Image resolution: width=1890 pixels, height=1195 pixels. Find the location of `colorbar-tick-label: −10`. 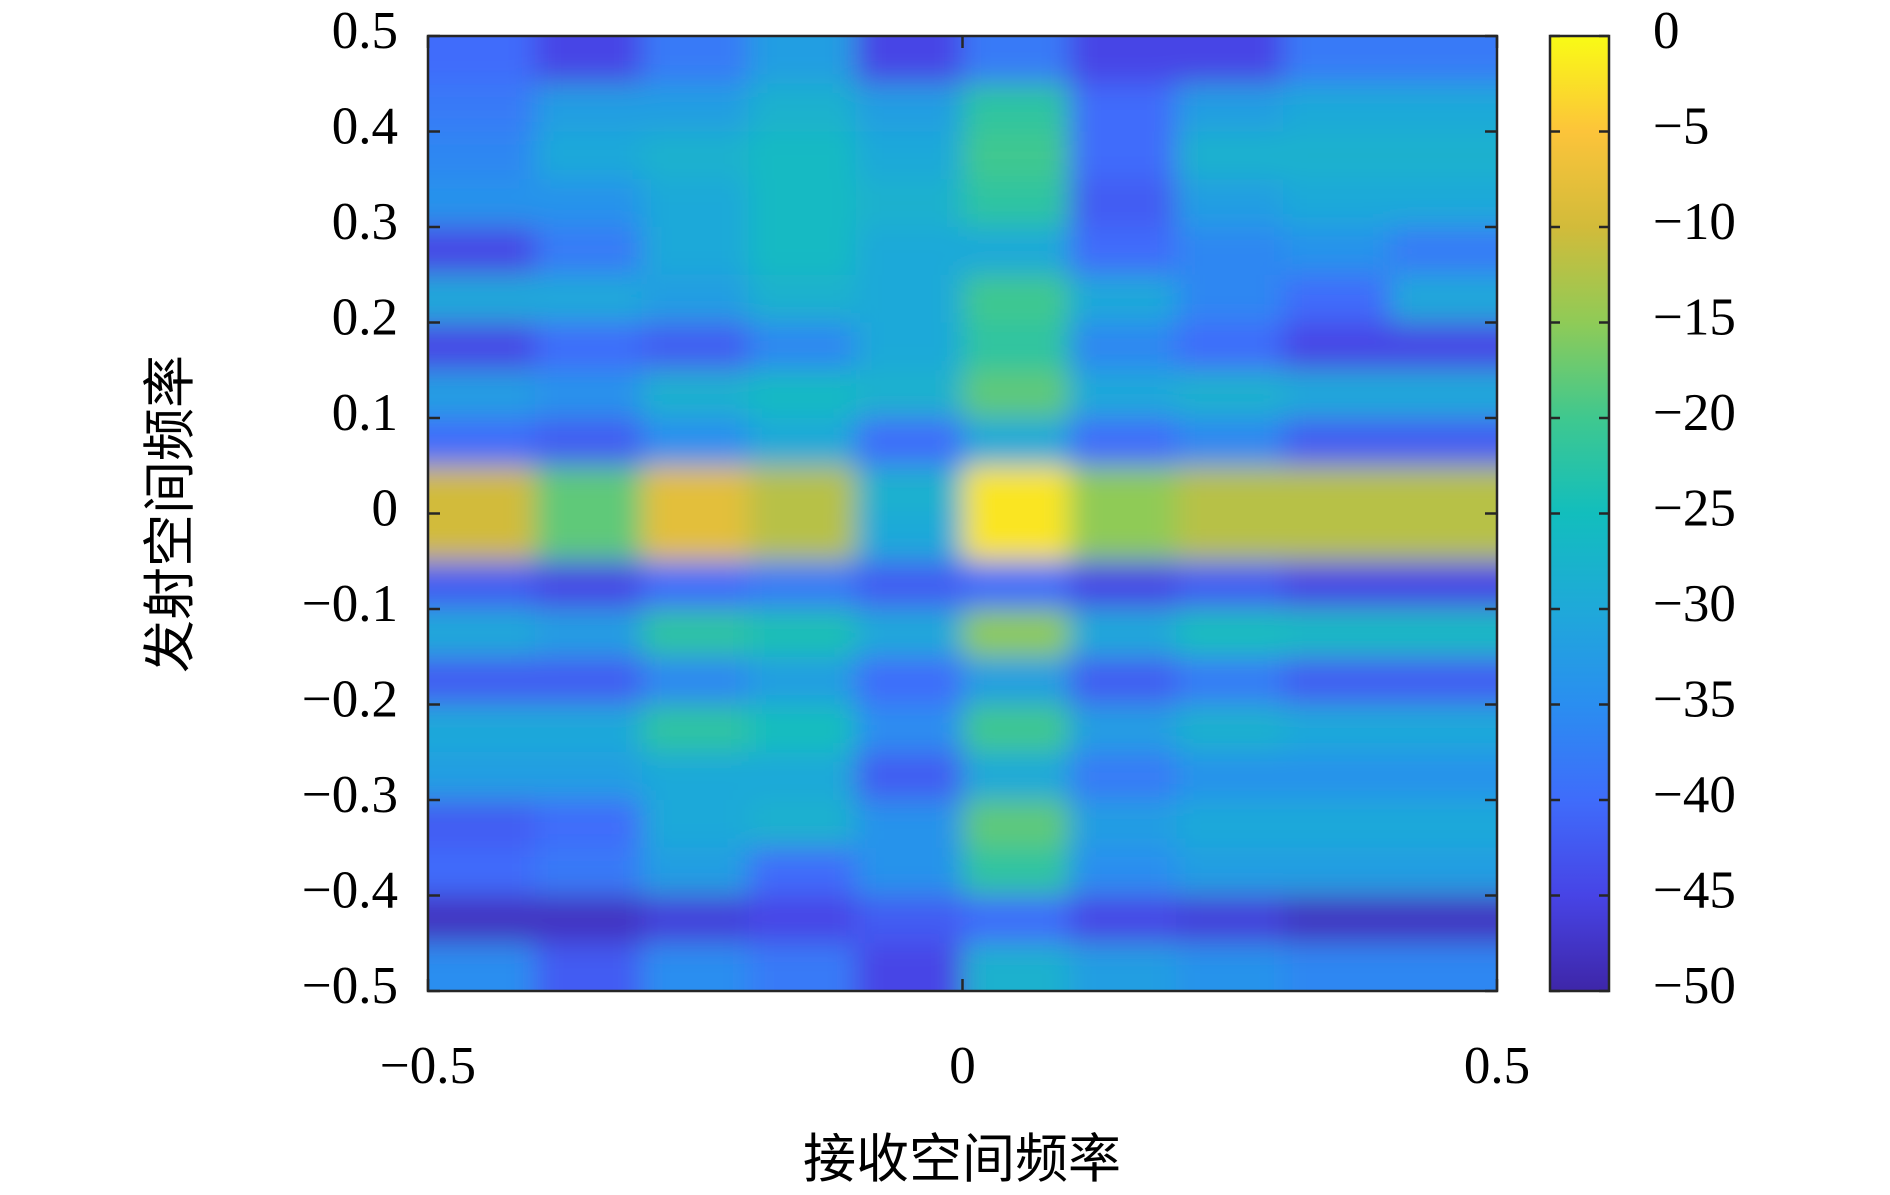

colorbar-tick-label: −10 is located at coordinates (1694, 222).